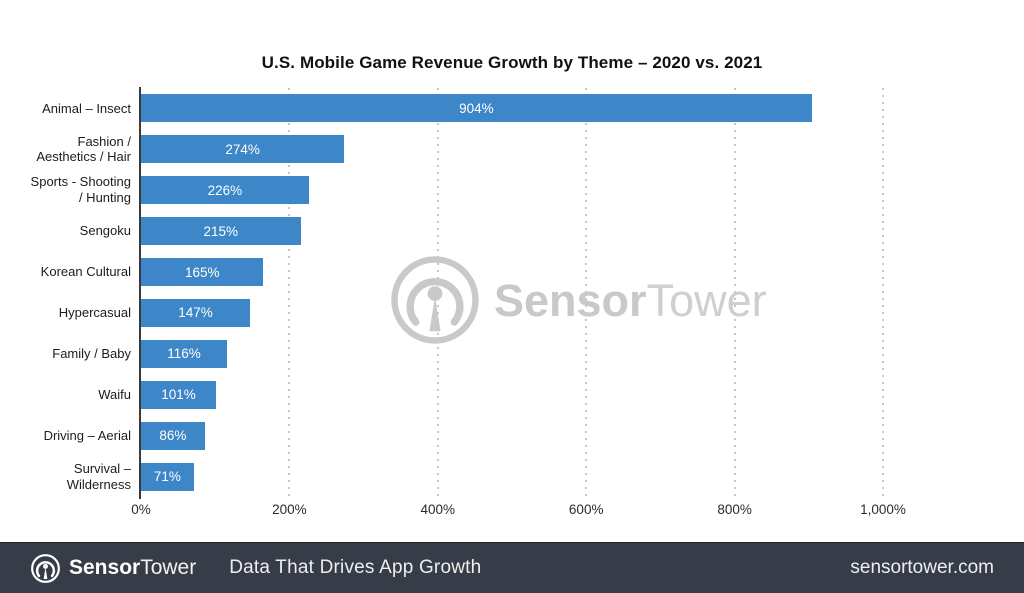 This screenshot has height=593, width=1024. Describe the element at coordinates (518, 511) in the screenshot. I see `x-axis: 0% 200% 400% 600% 800% 1,000%` at that location.